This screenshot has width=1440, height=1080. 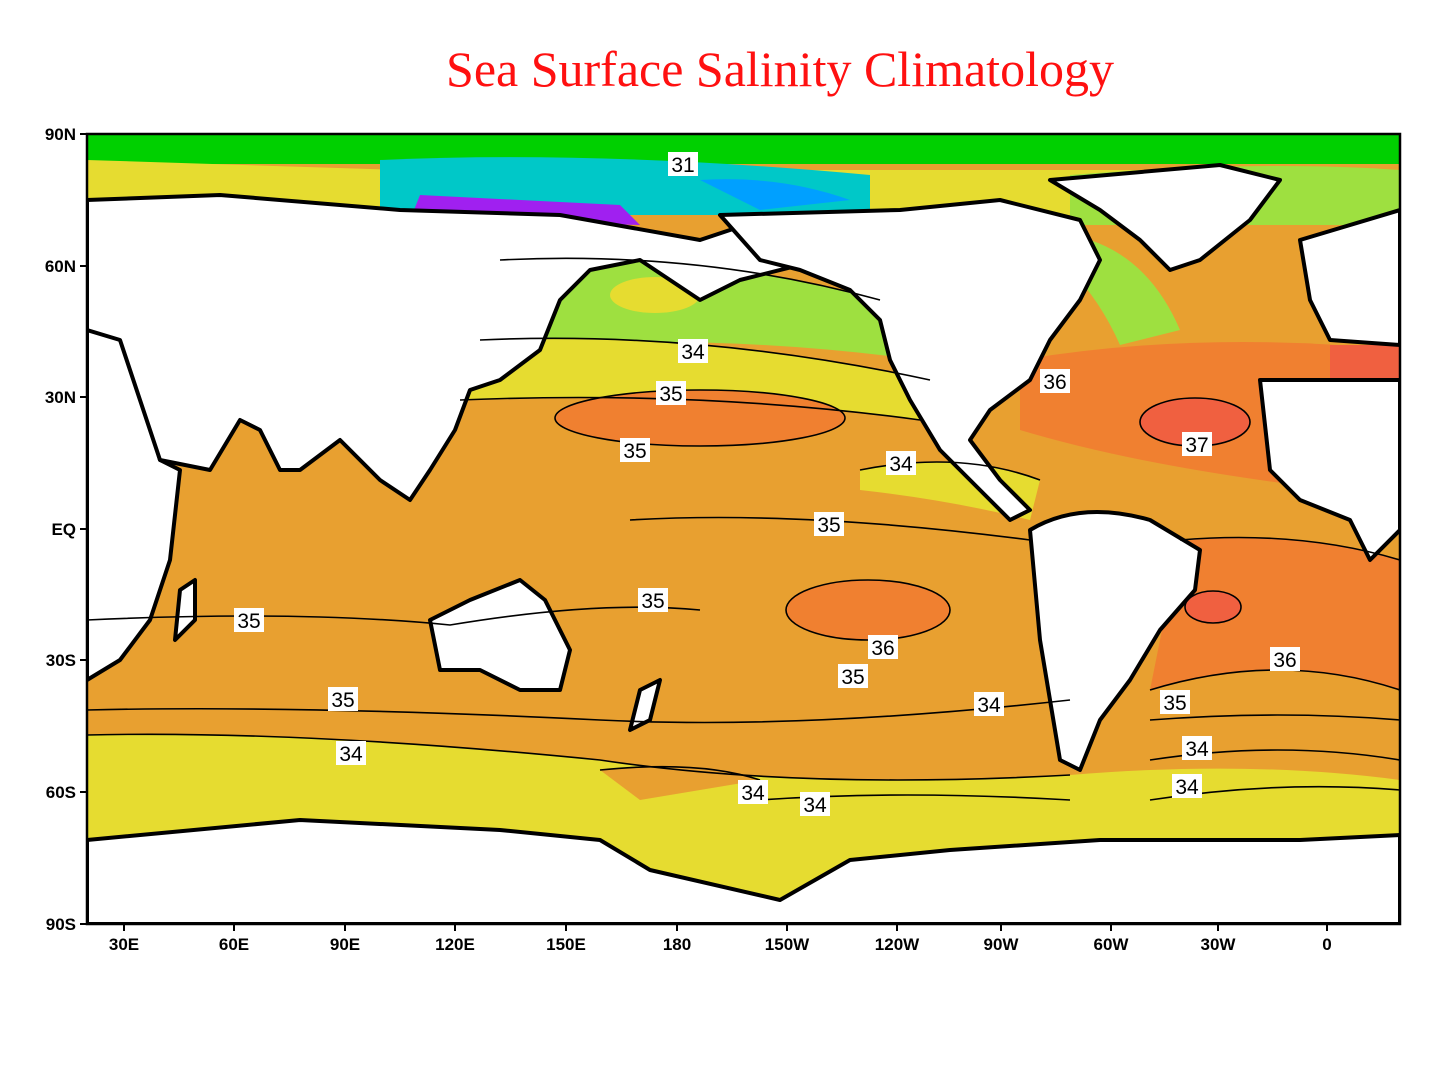 I want to click on lat-label-60s: 60S, so click(x=61, y=792).